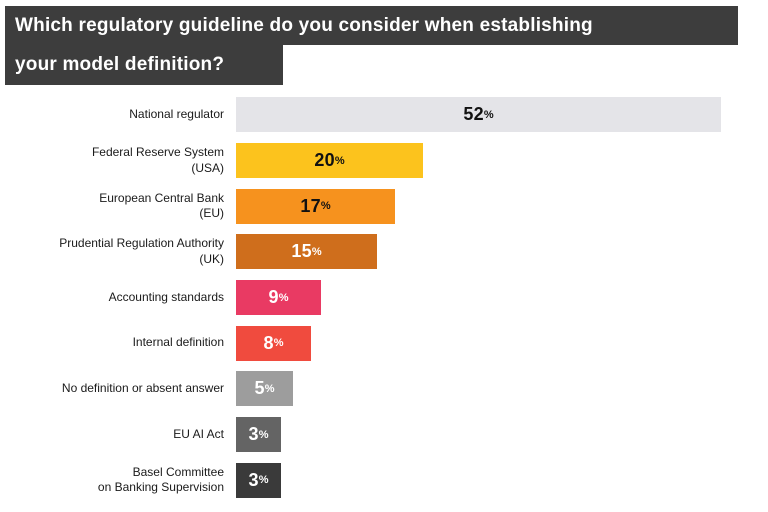 The width and height of the screenshot is (768, 512). Describe the element at coordinates (211, 213) in the screenshot. I see `category-label-line: (EU)` at that location.